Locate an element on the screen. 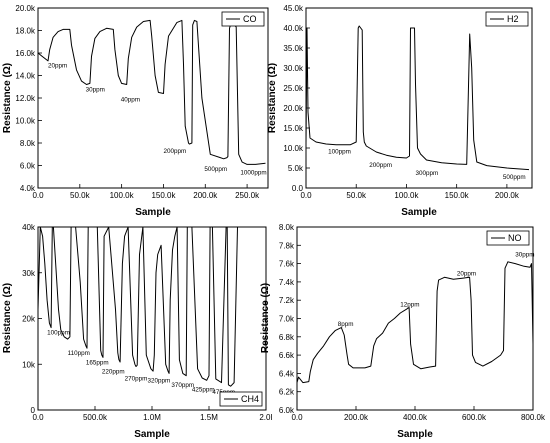  y-tick-label: 6.0k is located at coordinates (28, 166).